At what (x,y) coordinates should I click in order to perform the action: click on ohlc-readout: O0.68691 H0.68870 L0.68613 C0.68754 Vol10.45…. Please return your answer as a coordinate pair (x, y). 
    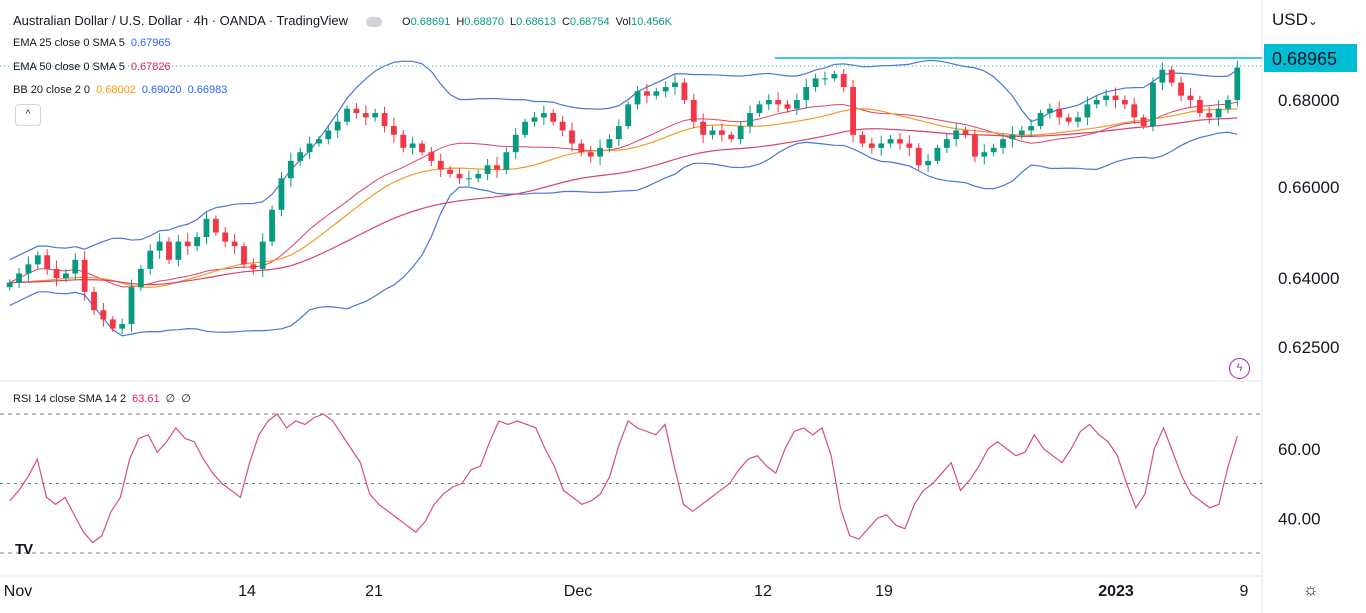
    Looking at the image, I should click on (537, 22).